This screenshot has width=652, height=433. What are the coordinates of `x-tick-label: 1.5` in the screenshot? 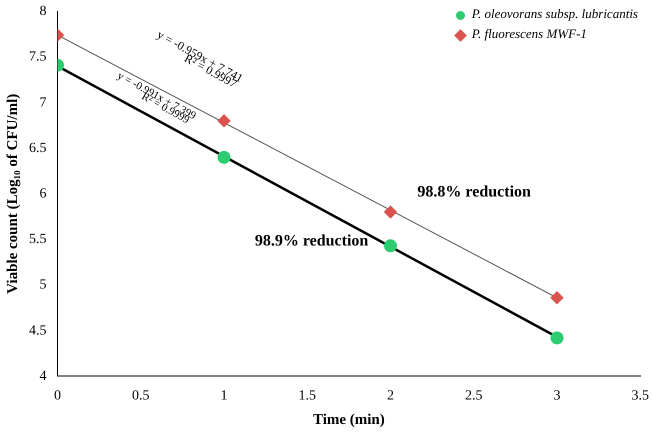 It's located at (307, 396).